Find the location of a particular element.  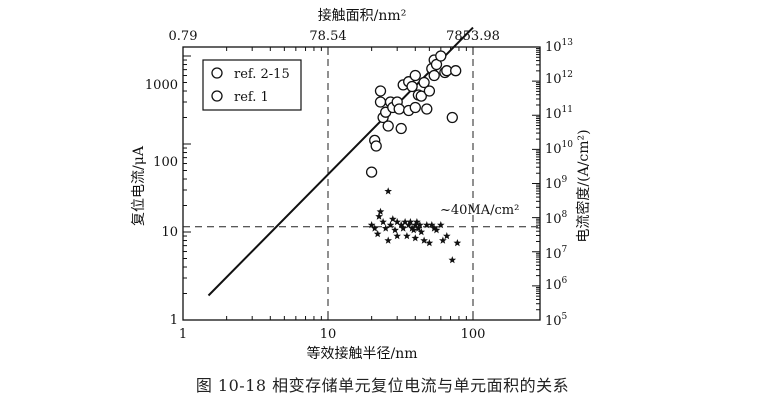

annotation-40ma: ~40MA/cm² is located at coordinates (479, 210).